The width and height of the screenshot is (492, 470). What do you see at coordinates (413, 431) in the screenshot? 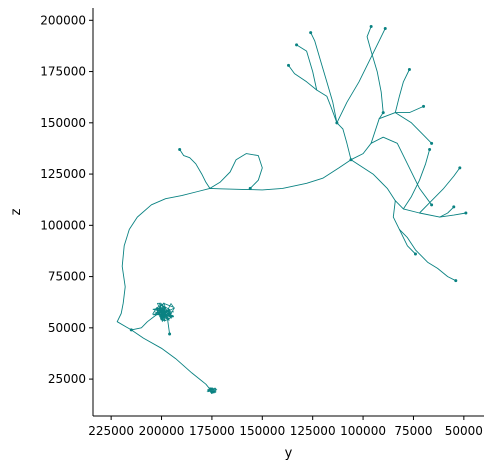
I see `x-tick-label: 75000` at bounding box center [413, 431].